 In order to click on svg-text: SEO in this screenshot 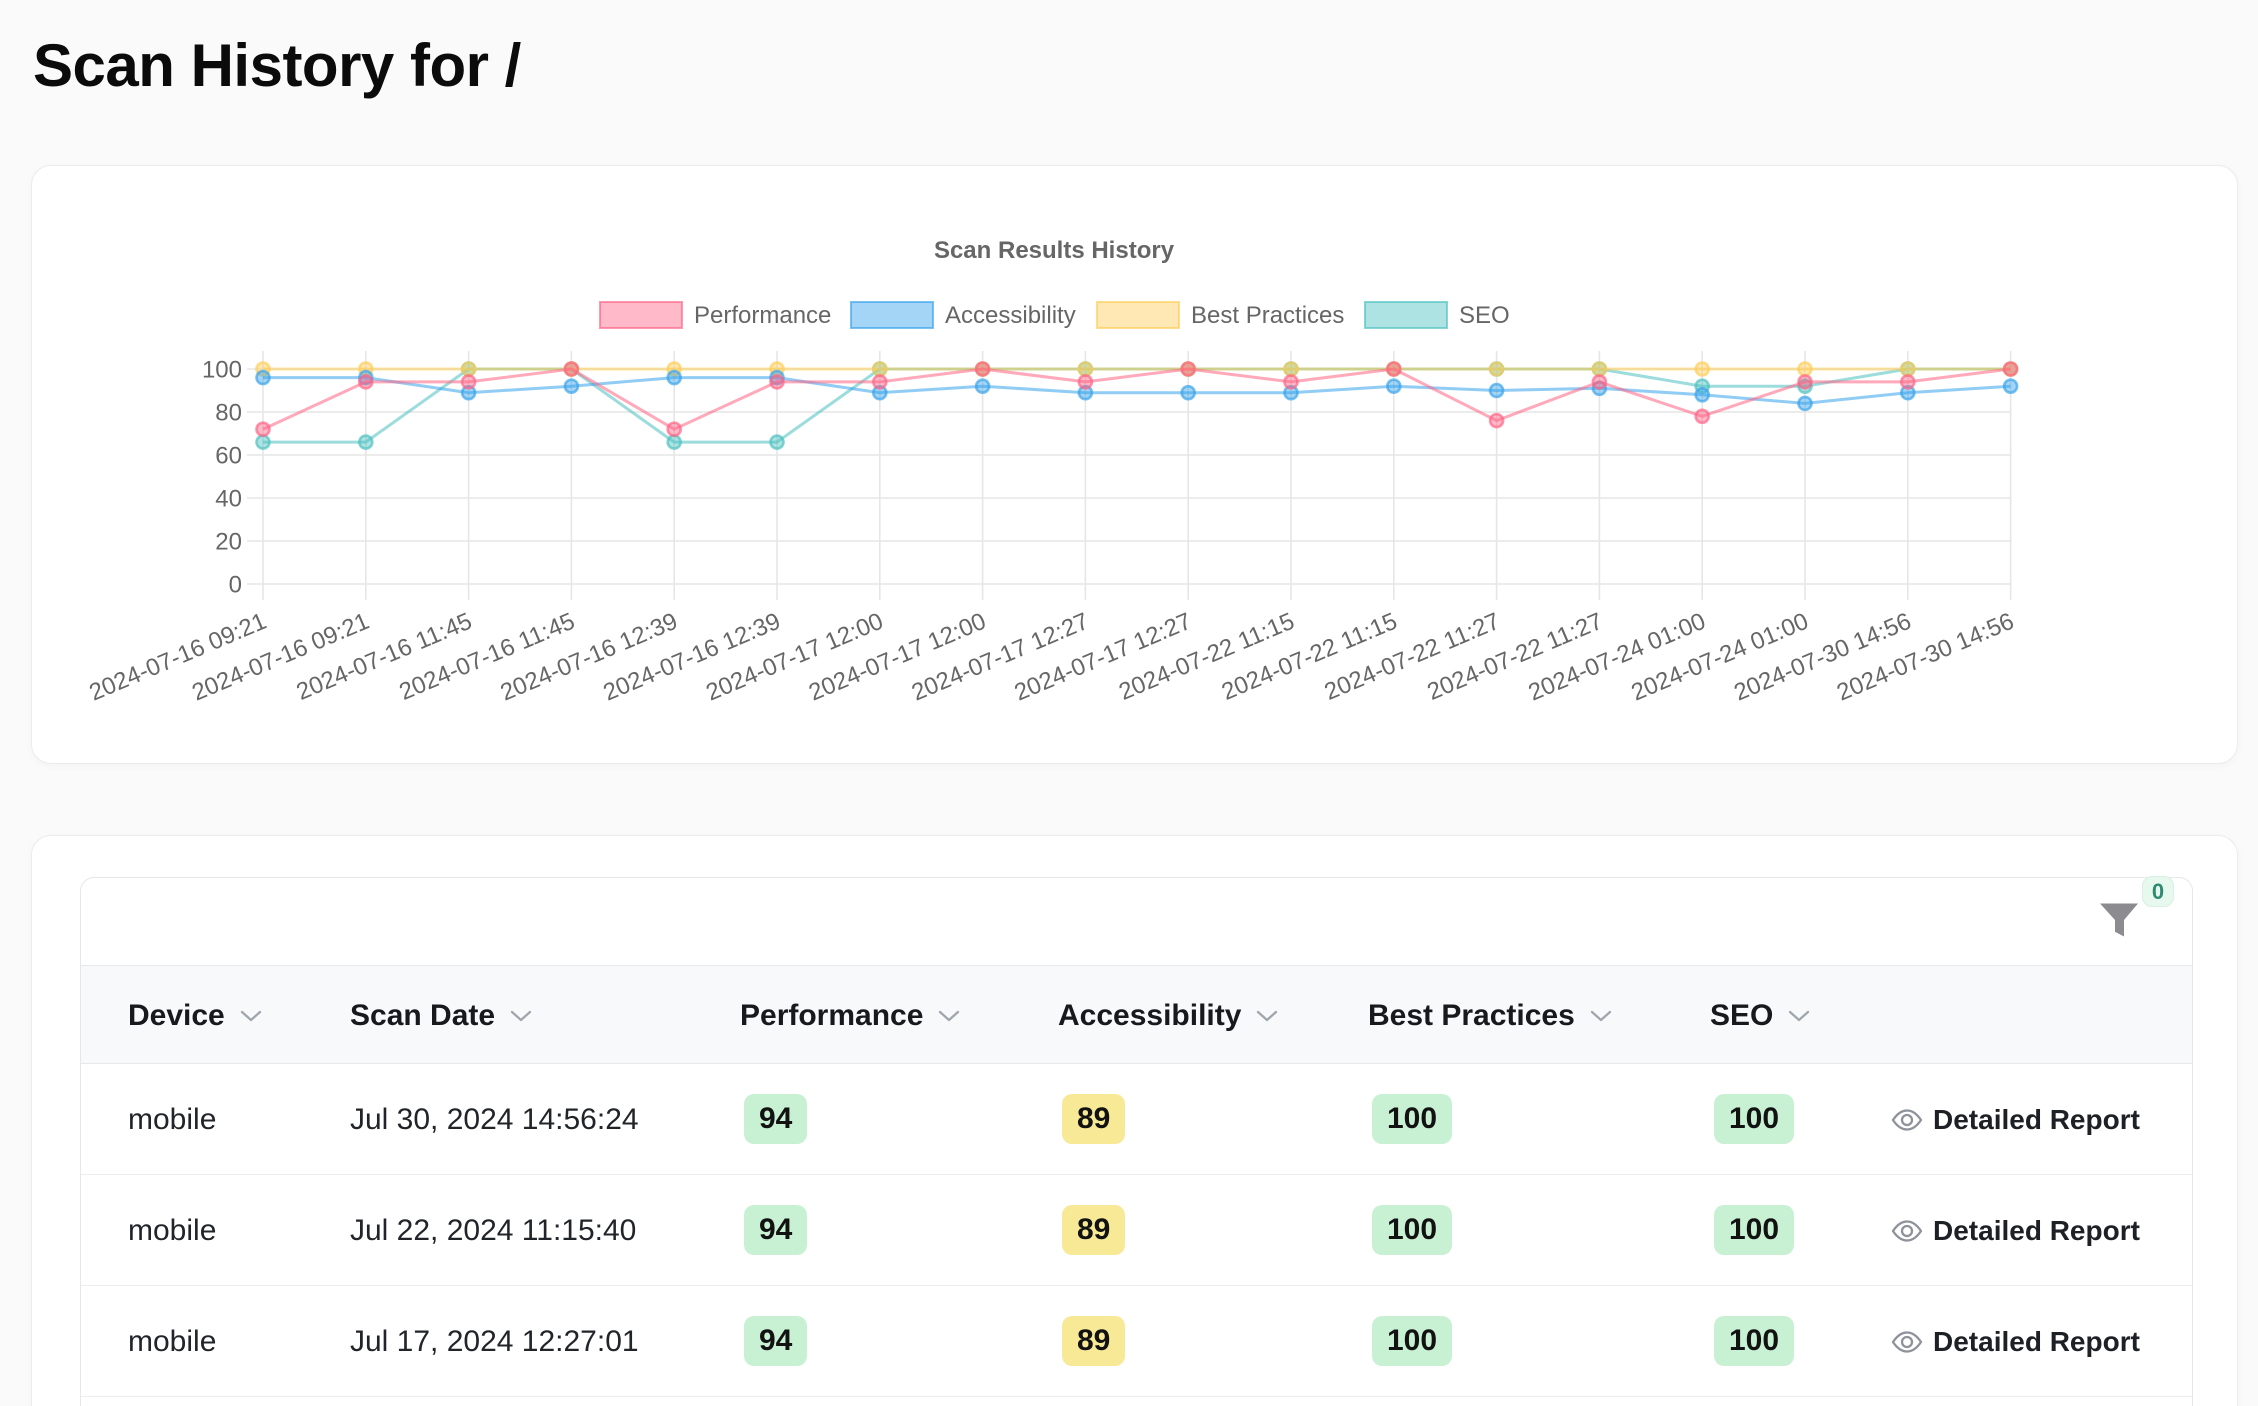, I will do `click(1484, 315)`.